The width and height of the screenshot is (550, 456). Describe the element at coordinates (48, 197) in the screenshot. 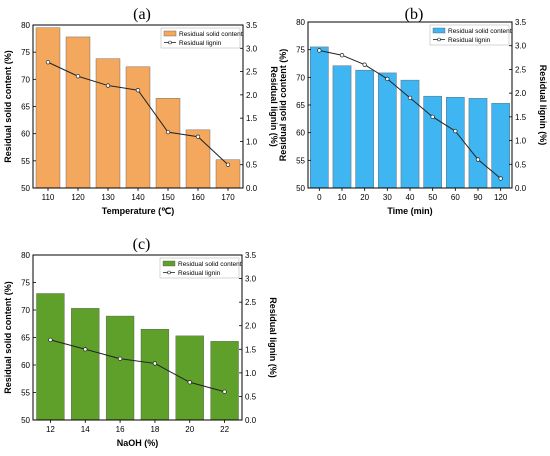

I see `x-tick-label: 110` at that location.